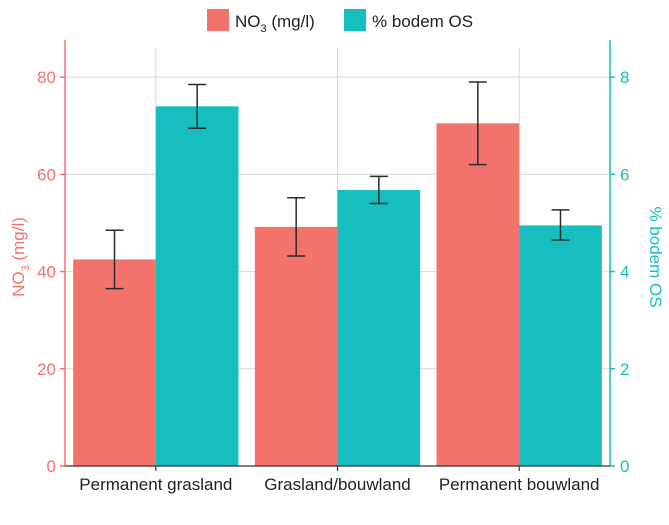  What do you see at coordinates (560, 345) in the screenshot?
I see `bar-series1-cat2` at bounding box center [560, 345].